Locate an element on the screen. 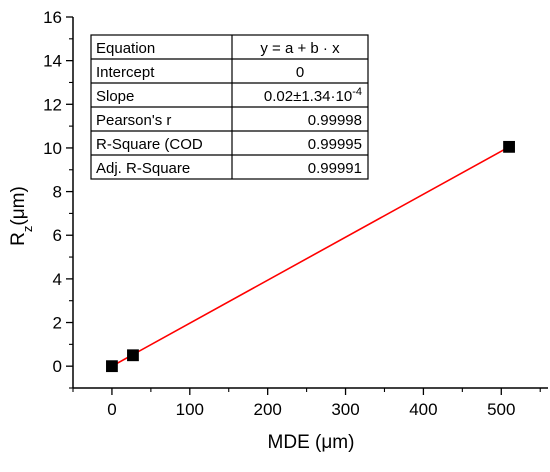 The width and height of the screenshot is (550, 472). y-tick-label: 10 is located at coordinates (52, 148).